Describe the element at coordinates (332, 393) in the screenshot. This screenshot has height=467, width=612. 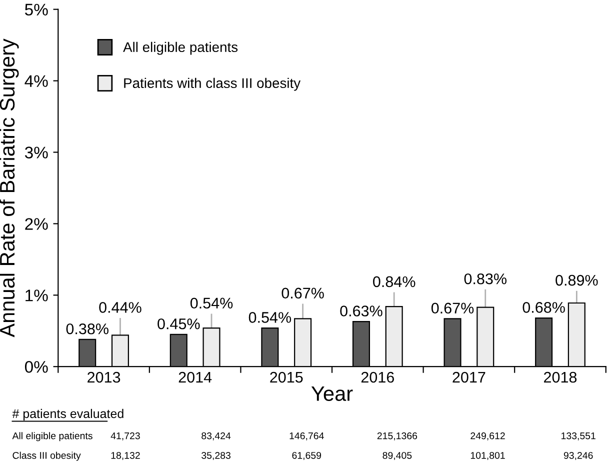
I see `x-axis-title: Year` at that location.